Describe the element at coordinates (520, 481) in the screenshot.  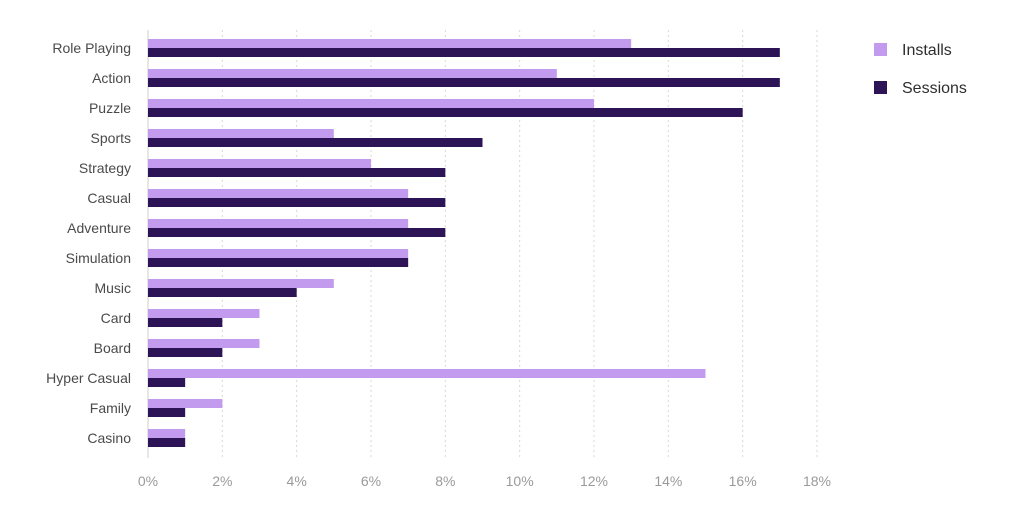
I see `x-tick-label: 10%` at that location.